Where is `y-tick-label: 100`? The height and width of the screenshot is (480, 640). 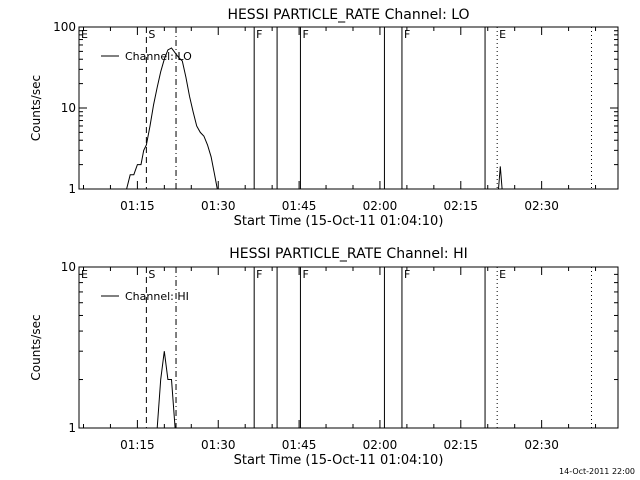 y-tick-label: 100 is located at coordinates (64, 27).